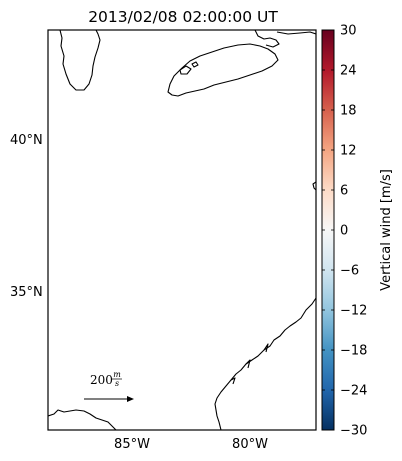 This screenshot has width=402, height=461. I want to click on scale-arrow-unit-num: m, so click(117, 374).